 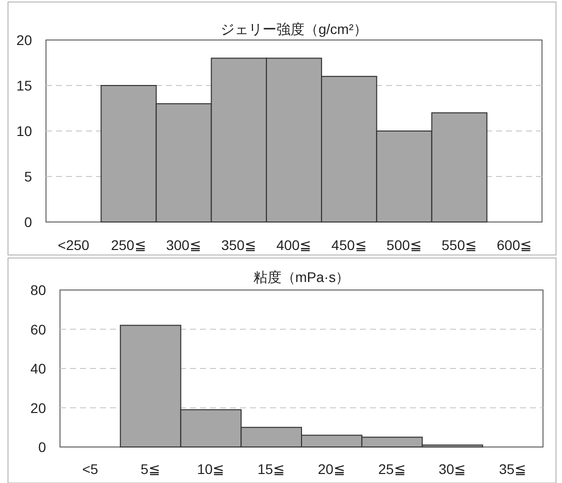 What do you see at coordinates (514, 245) in the screenshot?
I see `x-tick-label: 600≦` at bounding box center [514, 245].